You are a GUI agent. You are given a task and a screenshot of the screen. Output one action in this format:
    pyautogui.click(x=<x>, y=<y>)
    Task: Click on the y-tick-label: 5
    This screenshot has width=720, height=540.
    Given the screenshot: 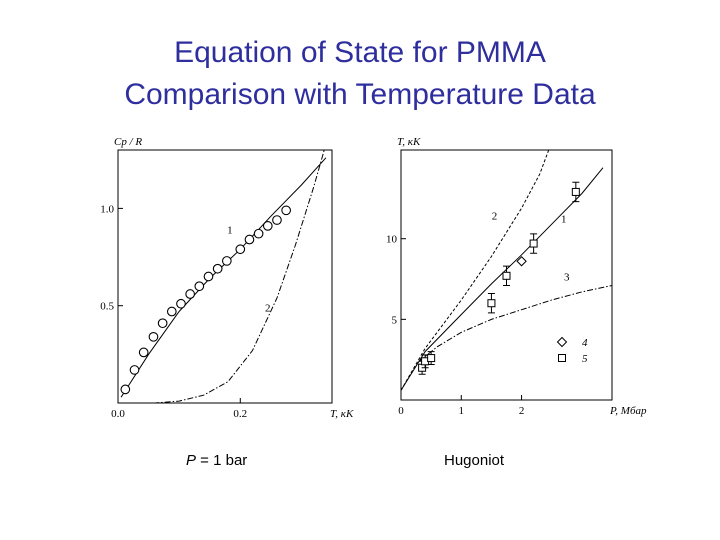 What is the action you would take?
    pyautogui.click(x=395, y=320)
    